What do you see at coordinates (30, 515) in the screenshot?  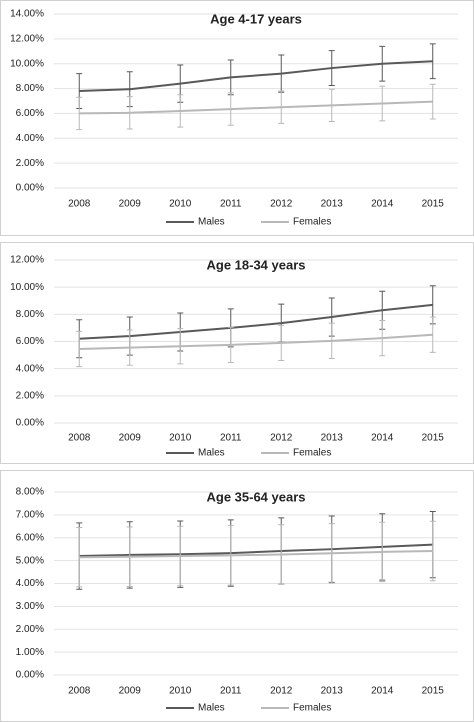 I see `y-tick-label: 7.00%` at bounding box center [30, 515].